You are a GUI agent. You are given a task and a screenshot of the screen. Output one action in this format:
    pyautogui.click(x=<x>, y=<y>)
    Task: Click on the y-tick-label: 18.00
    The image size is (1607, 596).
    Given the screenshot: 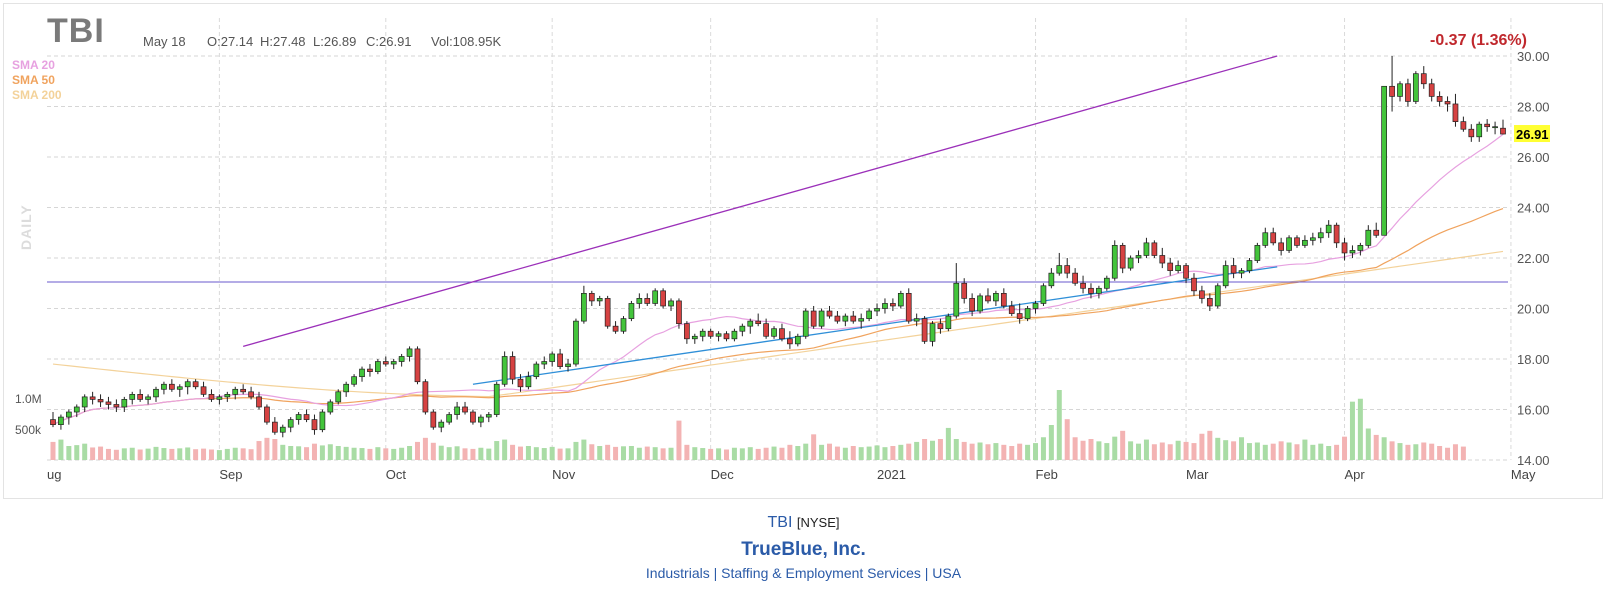 What is the action you would take?
    pyautogui.click(x=1533, y=359)
    